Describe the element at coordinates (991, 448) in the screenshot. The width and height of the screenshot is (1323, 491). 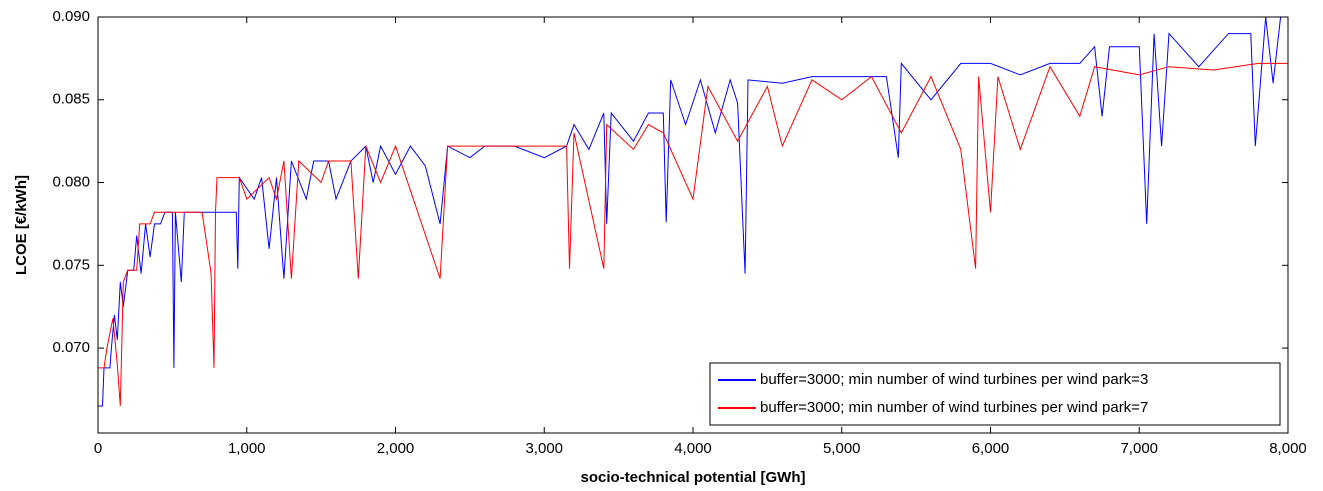
I see `x-tick-label: 6,000` at that location.